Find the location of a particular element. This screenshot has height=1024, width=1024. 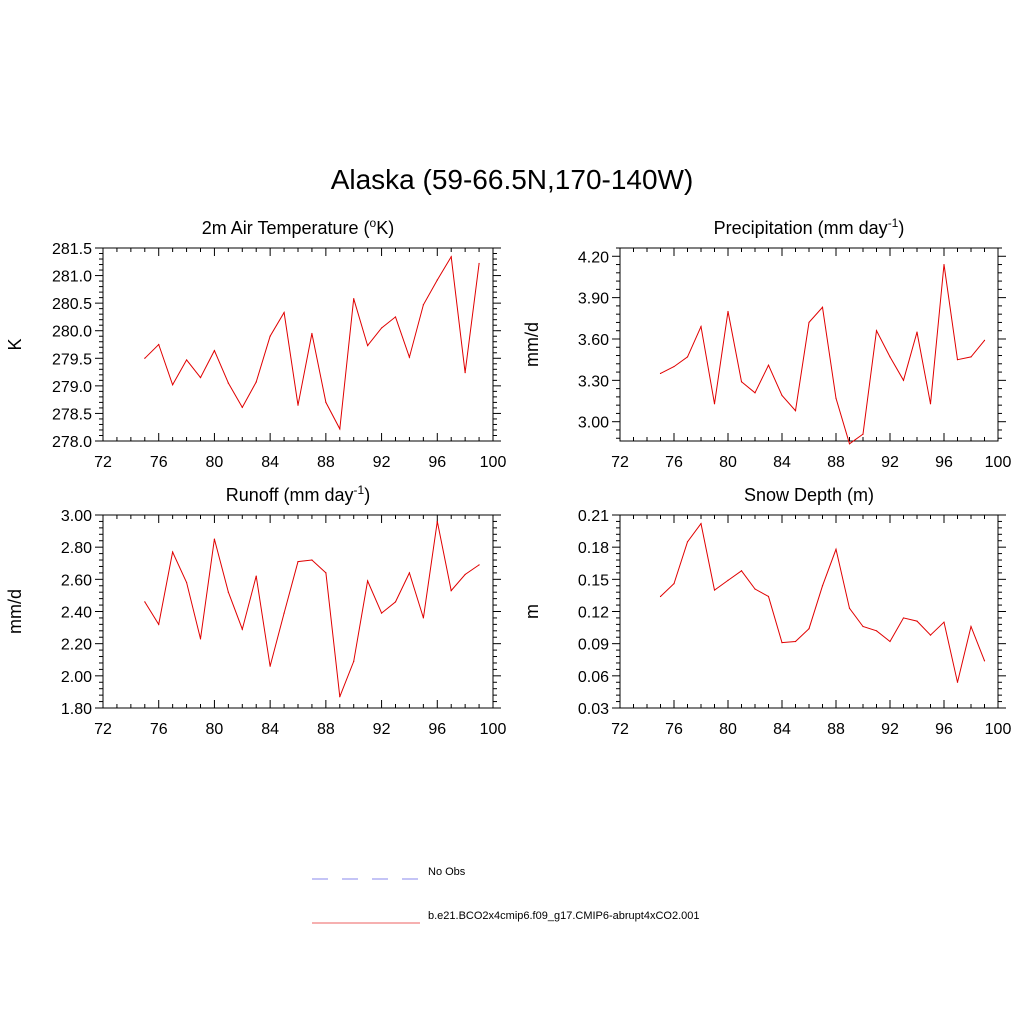

y-tick-label: 0.15 is located at coordinates (593, 580).